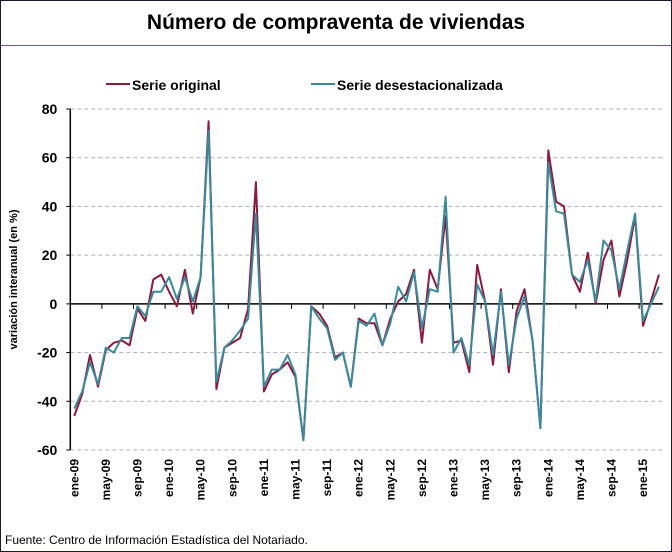  Describe the element at coordinates (643, 478) in the screenshot. I see `x-tick-label: ene-15` at that location.